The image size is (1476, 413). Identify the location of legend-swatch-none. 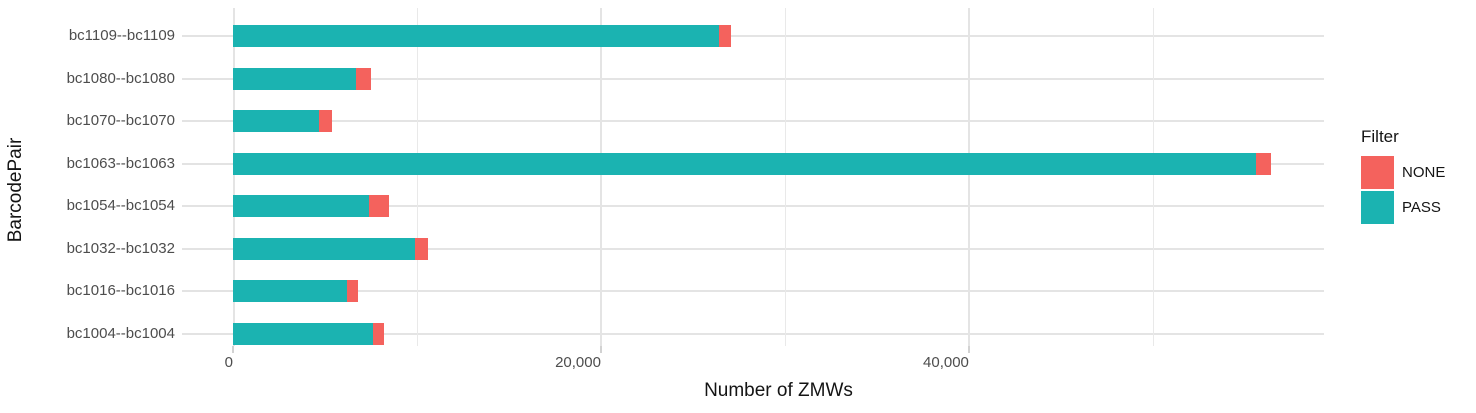
(1377, 172).